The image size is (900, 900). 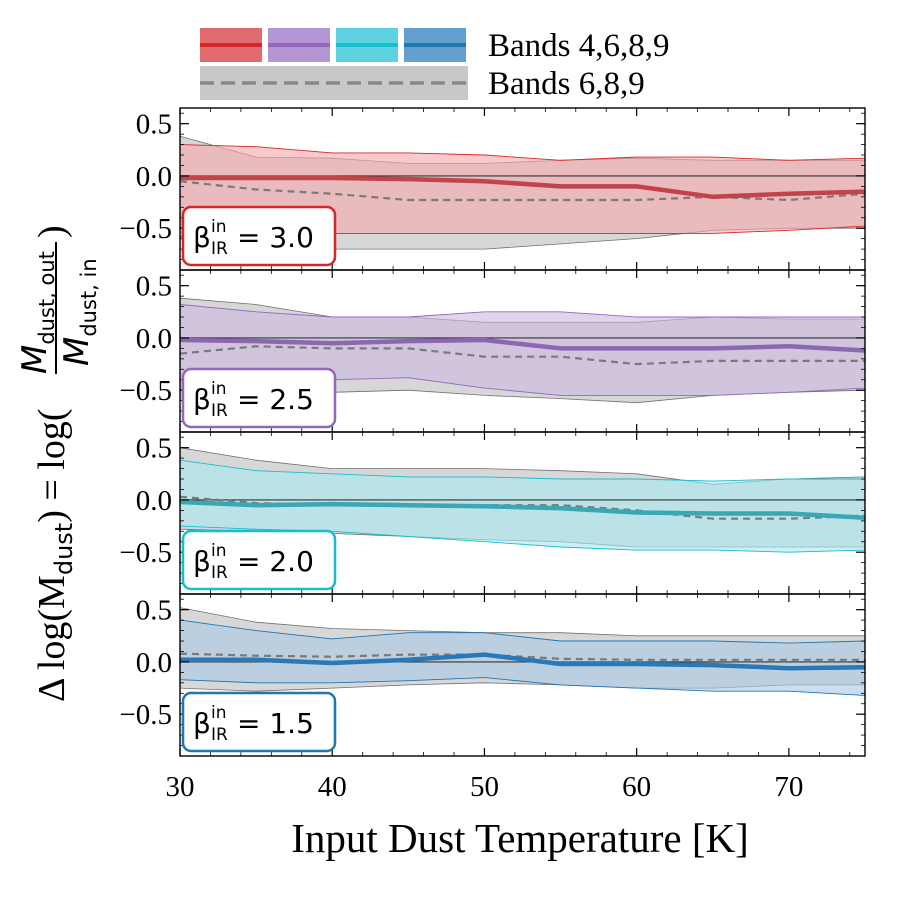 What do you see at coordinates (52, 638) in the screenshot?
I see `ylabel-main: Δ log(M` at bounding box center [52, 638].